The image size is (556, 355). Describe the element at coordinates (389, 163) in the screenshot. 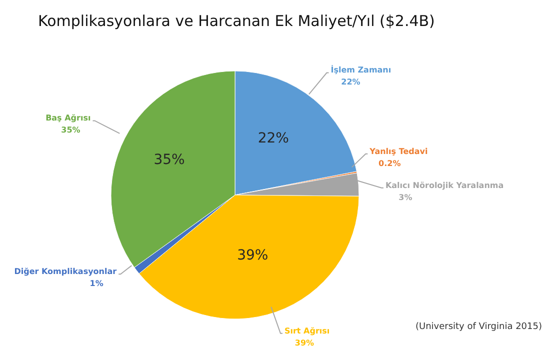

I see `data-label: 0.2%` at that location.